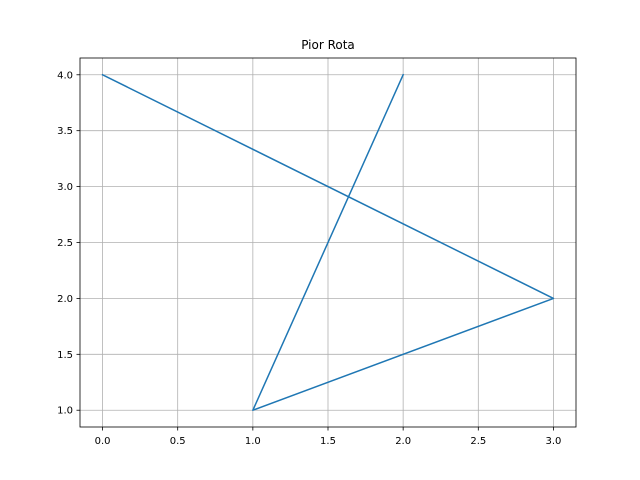 Image resolution: width=640 pixels, height=480 pixels. I want to click on x-axis: 0.0 0.5 1.0 1.5 2.0 2.5 3.0, so click(328, 437).